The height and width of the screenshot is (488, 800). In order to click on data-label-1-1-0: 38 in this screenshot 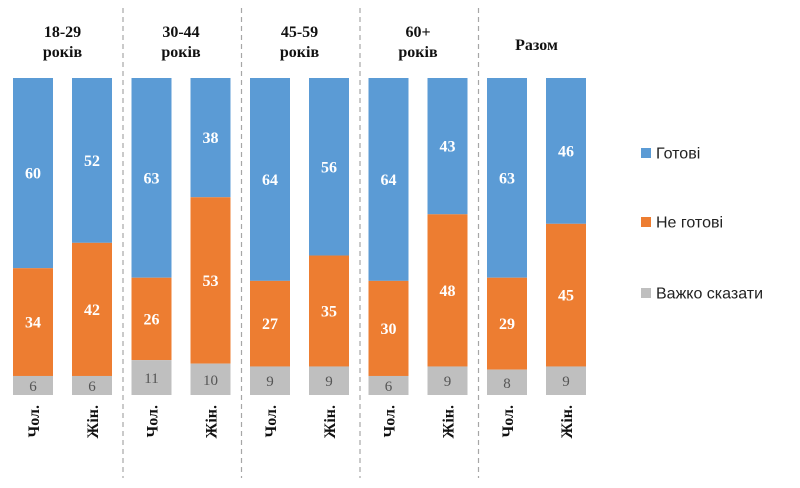, I will do `click(211, 138)`.